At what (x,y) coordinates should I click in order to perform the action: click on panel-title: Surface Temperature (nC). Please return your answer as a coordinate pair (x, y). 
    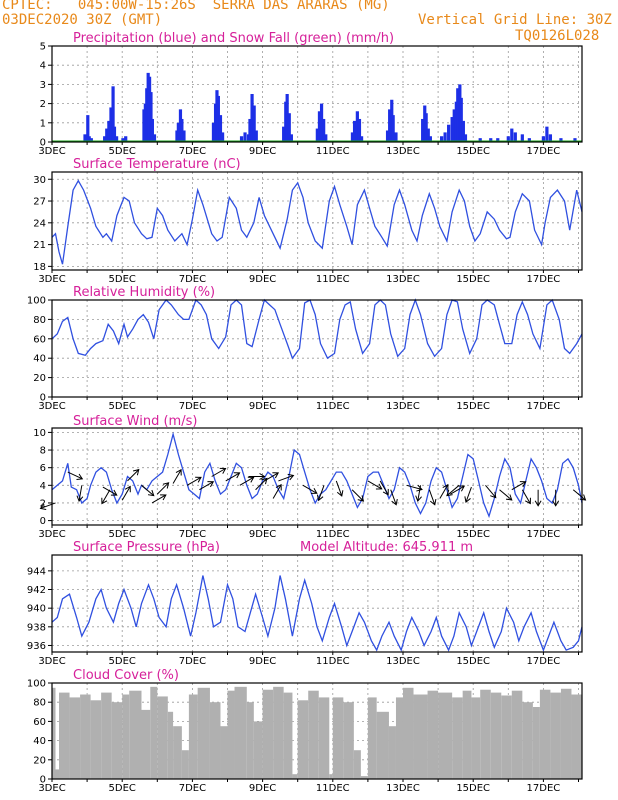
    Looking at the image, I should click on (157, 164).